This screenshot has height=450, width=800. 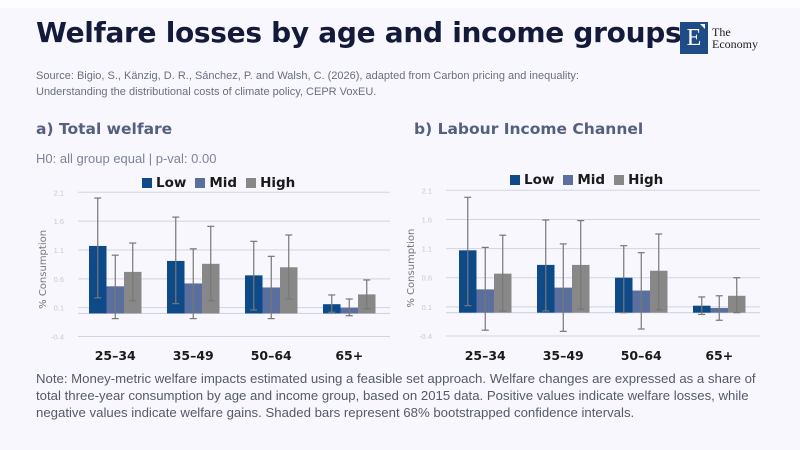 I want to click on logo-e-icon: E, so click(x=694, y=38).